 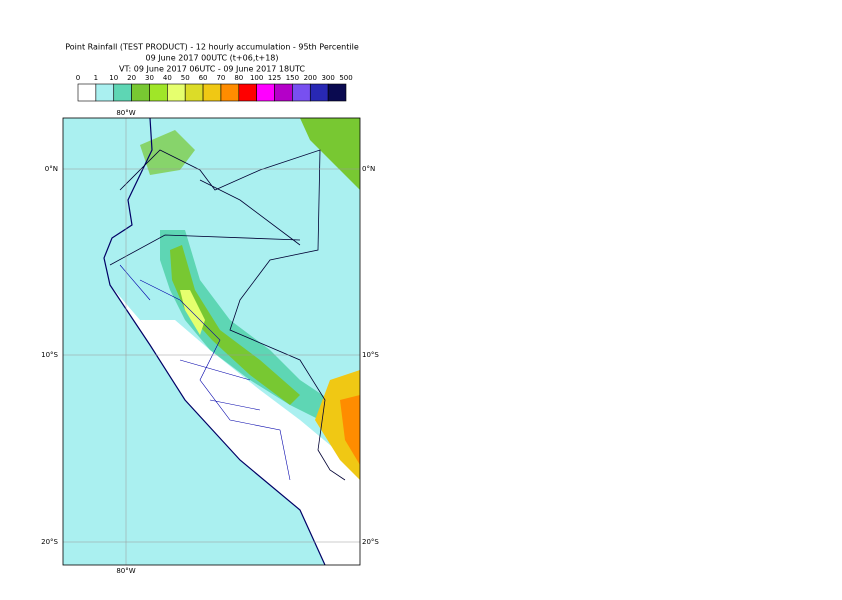 I want to click on colorbar-label: 70, so click(x=220, y=78).